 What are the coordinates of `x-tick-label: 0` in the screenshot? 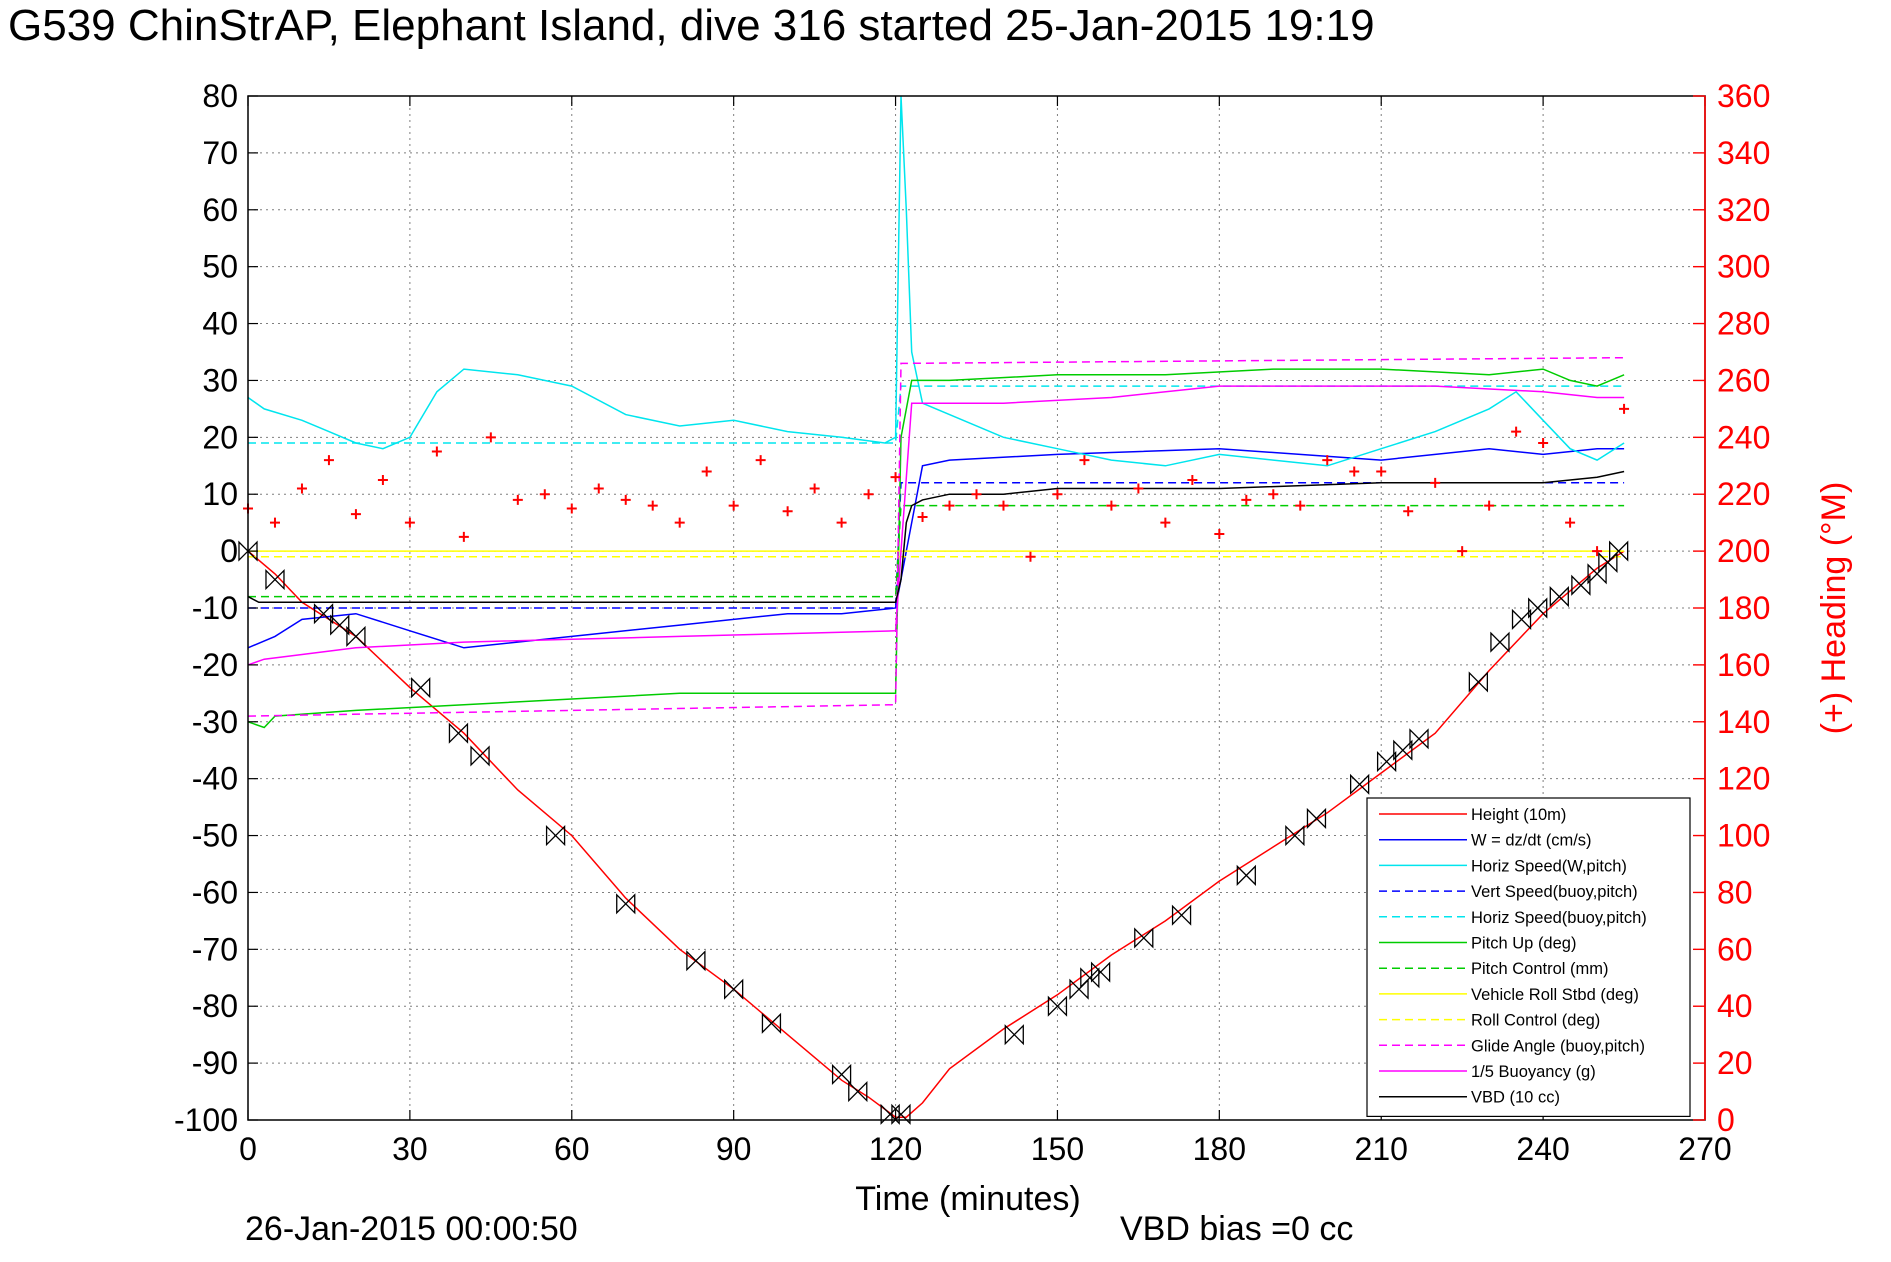 It's located at (248, 1149).